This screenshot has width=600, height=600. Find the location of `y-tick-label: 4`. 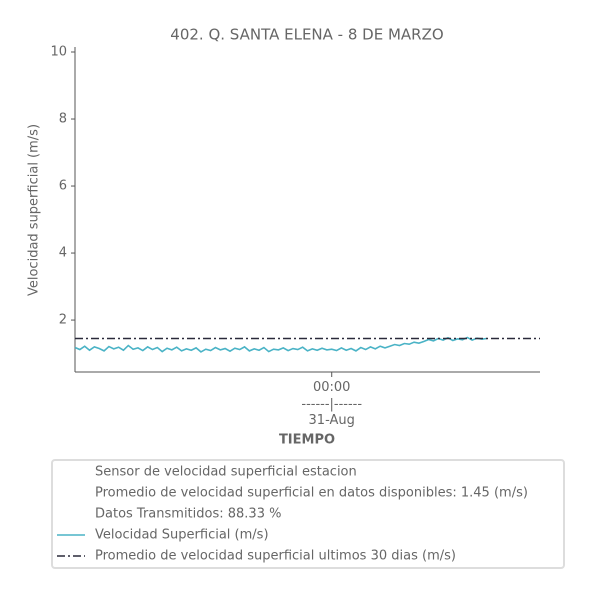

y-tick-label: 4 is located at coordinates (63, 253).